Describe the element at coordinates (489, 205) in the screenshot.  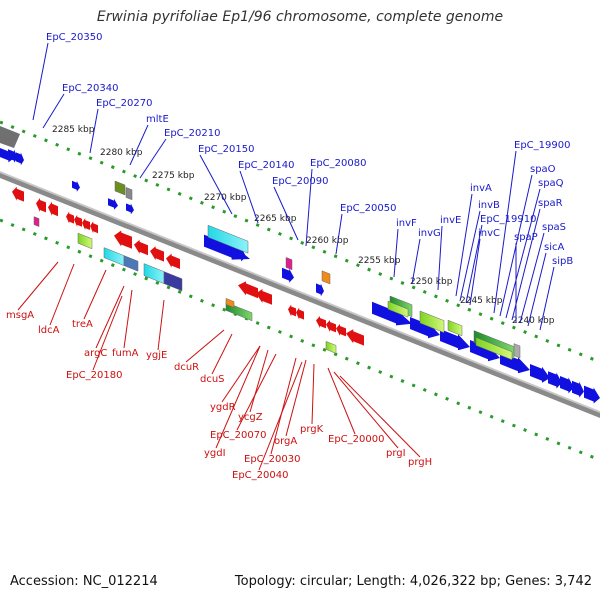
I see `gene-label: invB` at that location.